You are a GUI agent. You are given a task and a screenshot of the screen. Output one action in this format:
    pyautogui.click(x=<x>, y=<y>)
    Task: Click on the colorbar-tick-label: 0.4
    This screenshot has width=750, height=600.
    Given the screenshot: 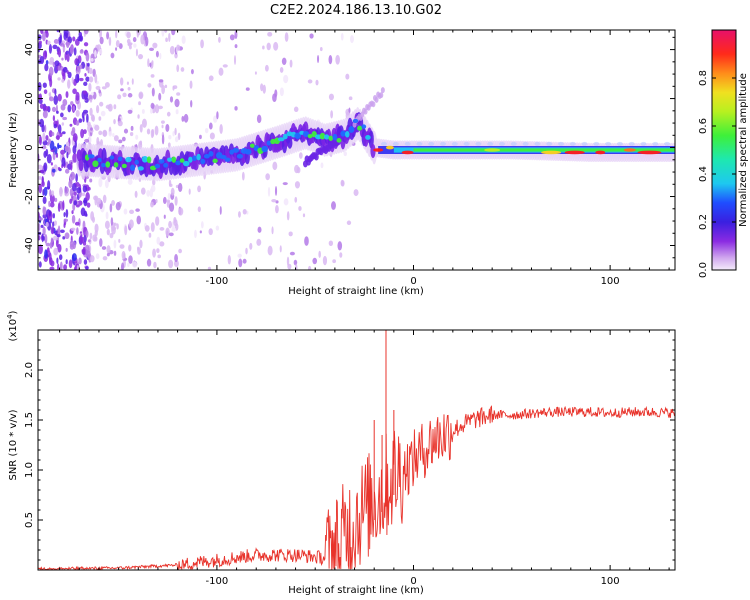 What is the action you would take?
    pyautogui.click(x=703, y=174)
    